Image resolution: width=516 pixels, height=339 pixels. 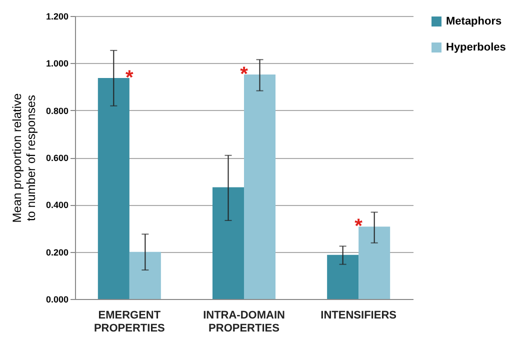 I want to click on y-tick-label: 1.200, so click(x=57, y=17).